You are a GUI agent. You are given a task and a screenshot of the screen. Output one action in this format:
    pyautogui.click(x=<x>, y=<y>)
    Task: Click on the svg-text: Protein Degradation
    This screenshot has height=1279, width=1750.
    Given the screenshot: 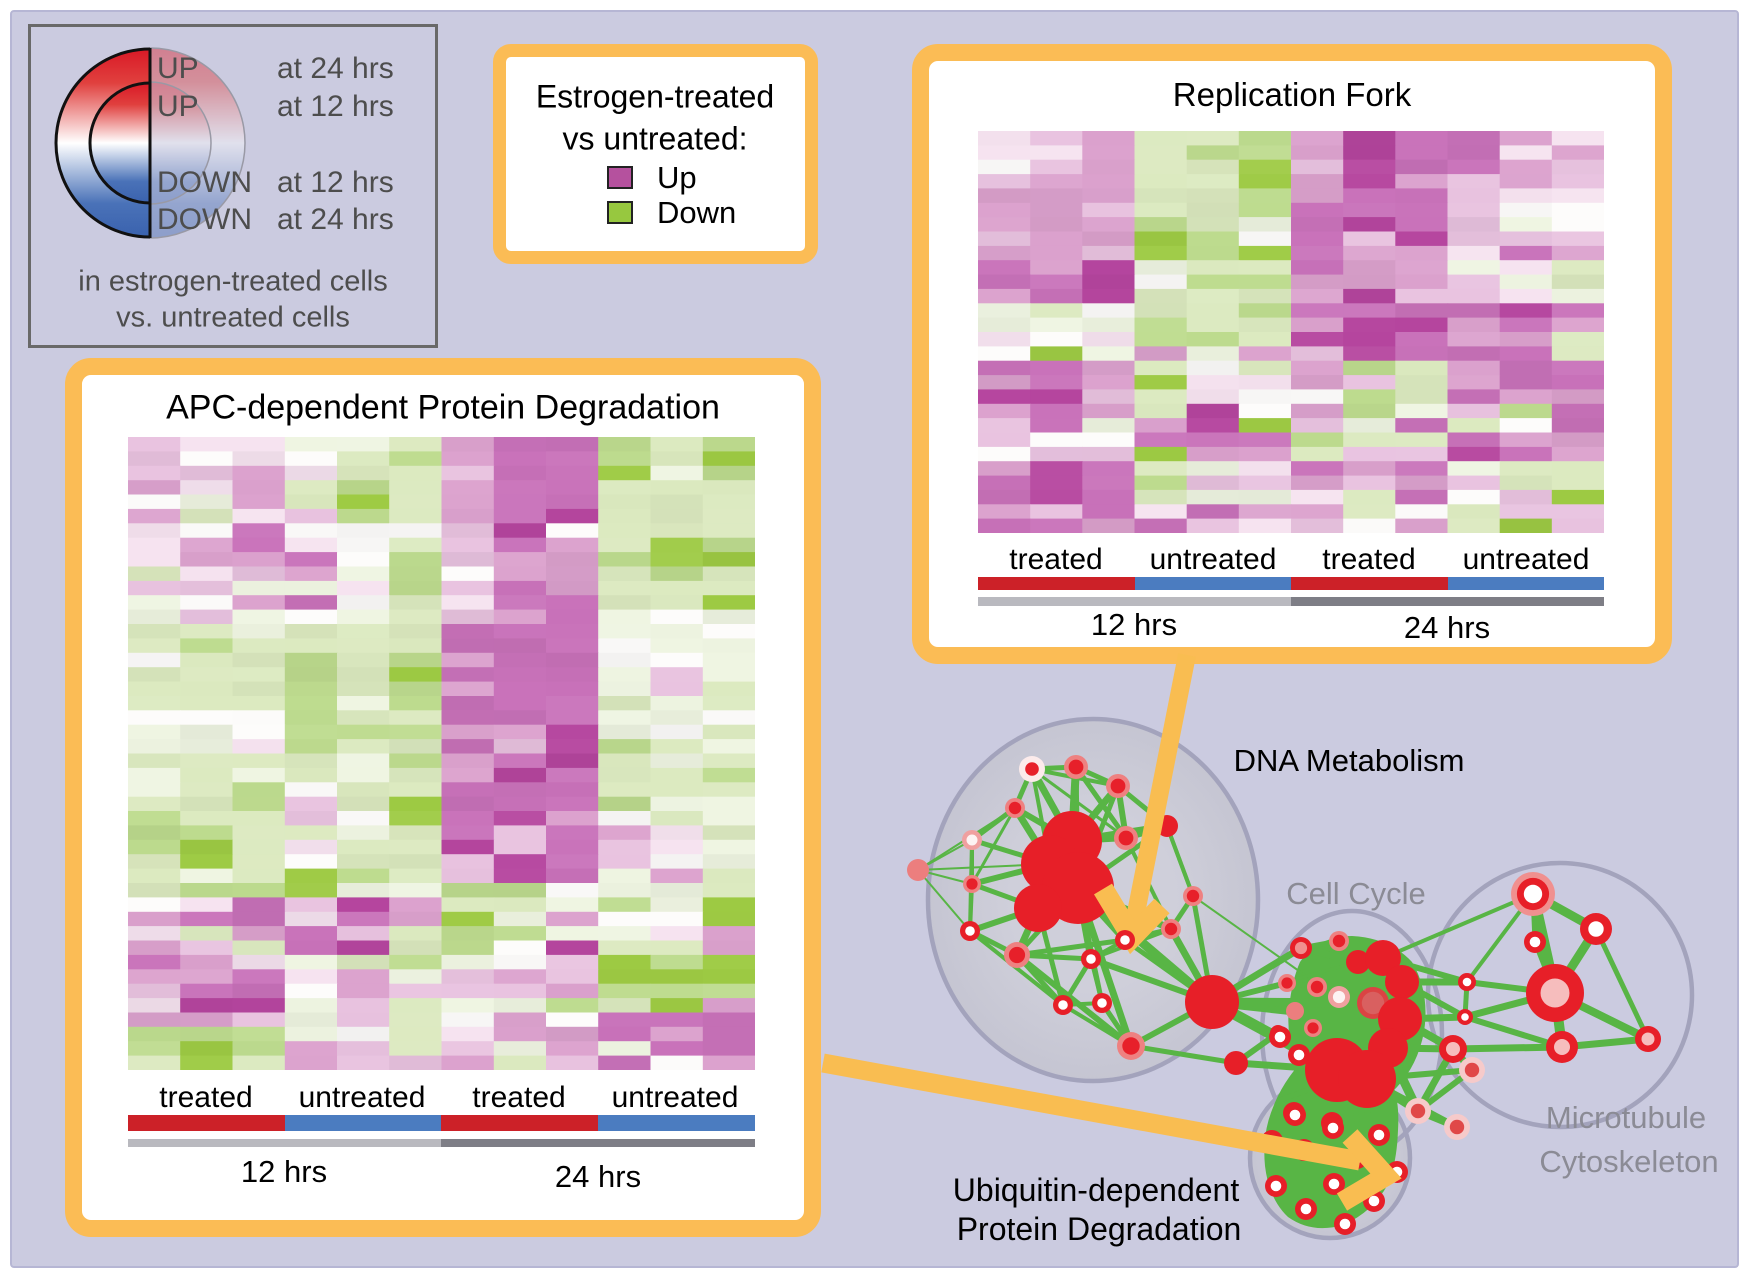 What is the action you would take?
    pyautogui.click(x=1099, y=1229)
    